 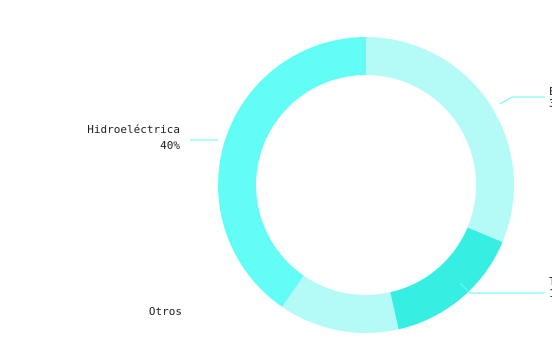 I want to click on slice-label: Hidroeléctrica, so click(x=133, y=129).